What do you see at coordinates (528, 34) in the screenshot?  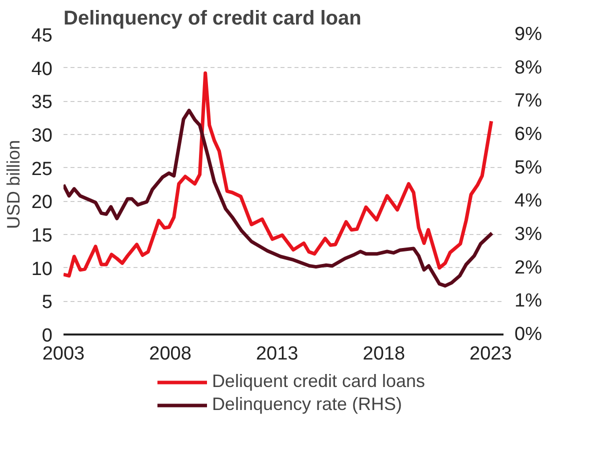 I see `y2-tick-label: 9%` at bounding box center [528, 34].